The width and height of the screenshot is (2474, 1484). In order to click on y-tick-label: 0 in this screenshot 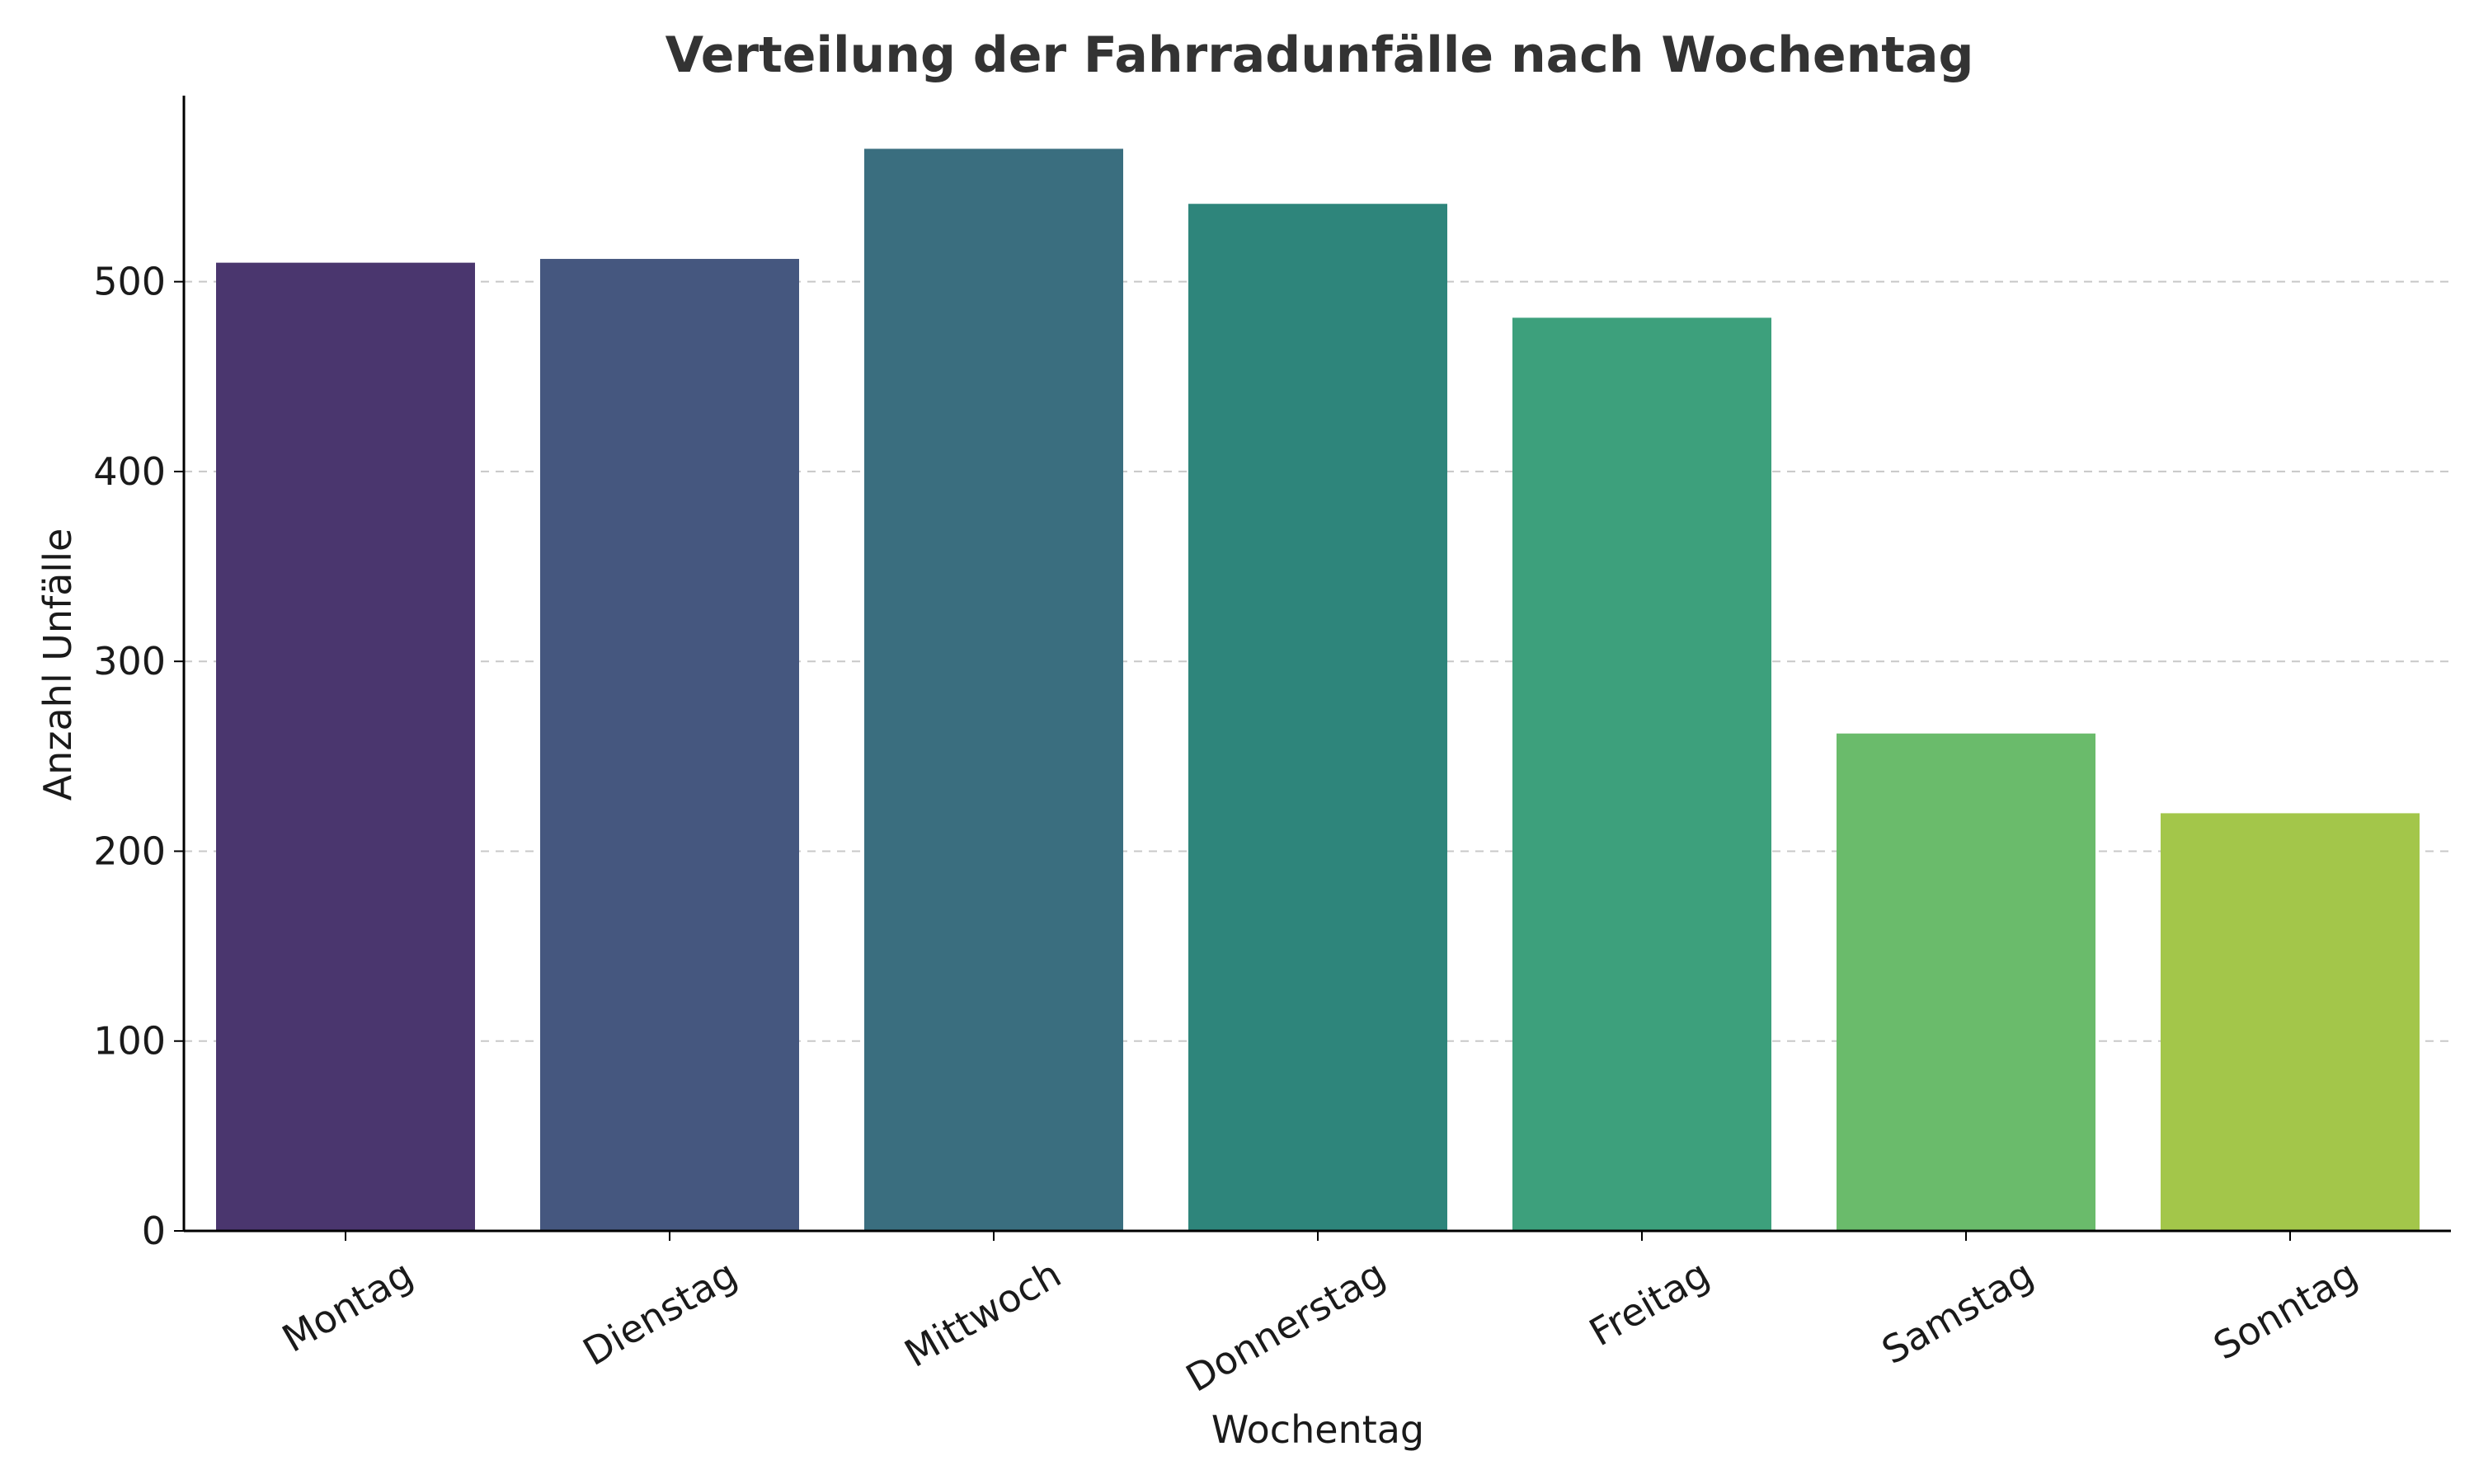, I will do `click(154, 1231)`.